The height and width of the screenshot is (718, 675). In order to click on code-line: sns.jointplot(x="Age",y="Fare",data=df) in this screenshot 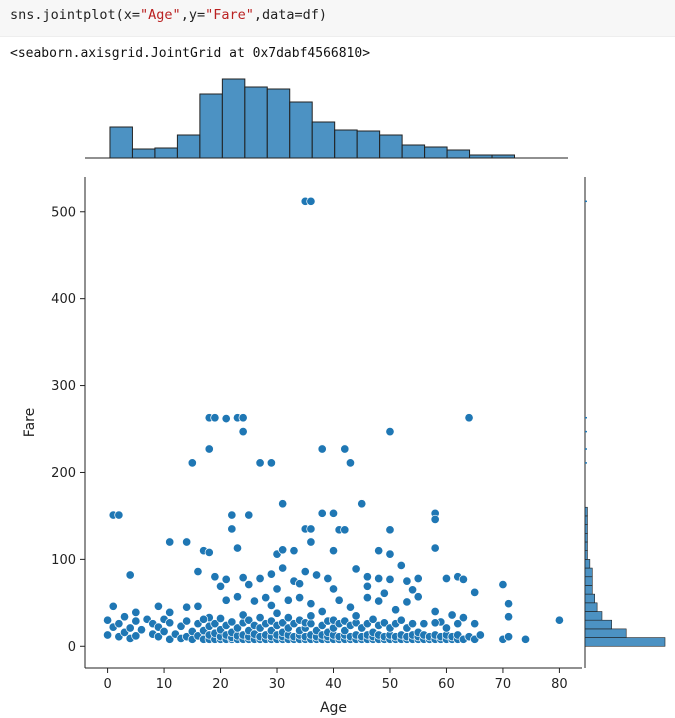, I will do `click(168, 15)`.